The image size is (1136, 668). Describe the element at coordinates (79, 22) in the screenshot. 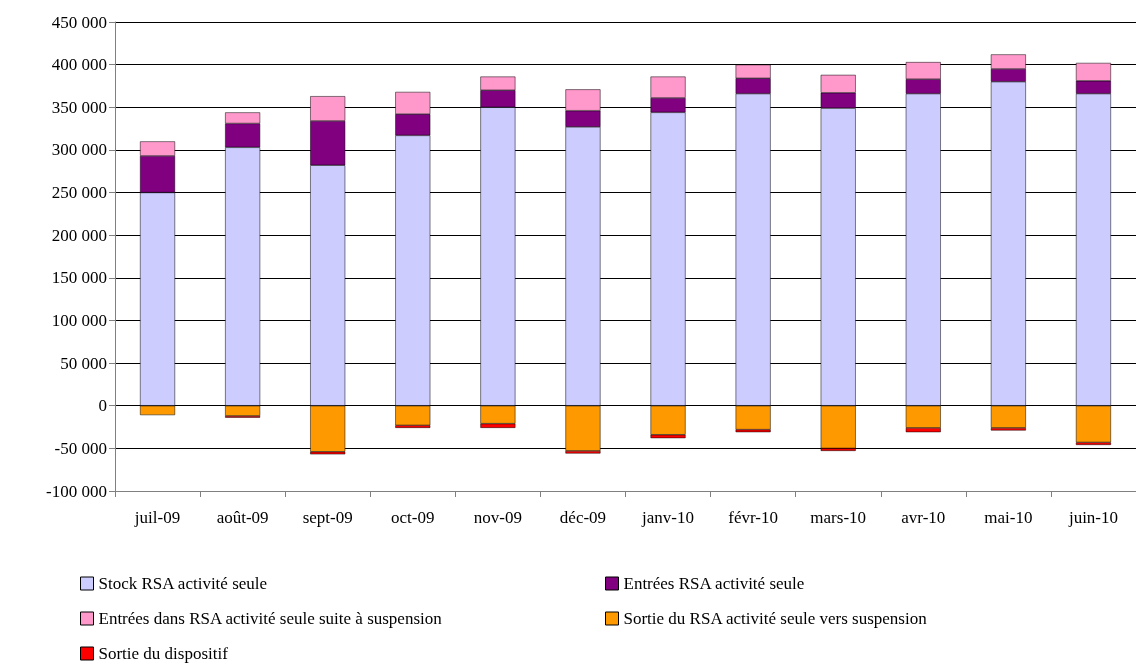

I see `y-tick-label: 450 000` at that location.